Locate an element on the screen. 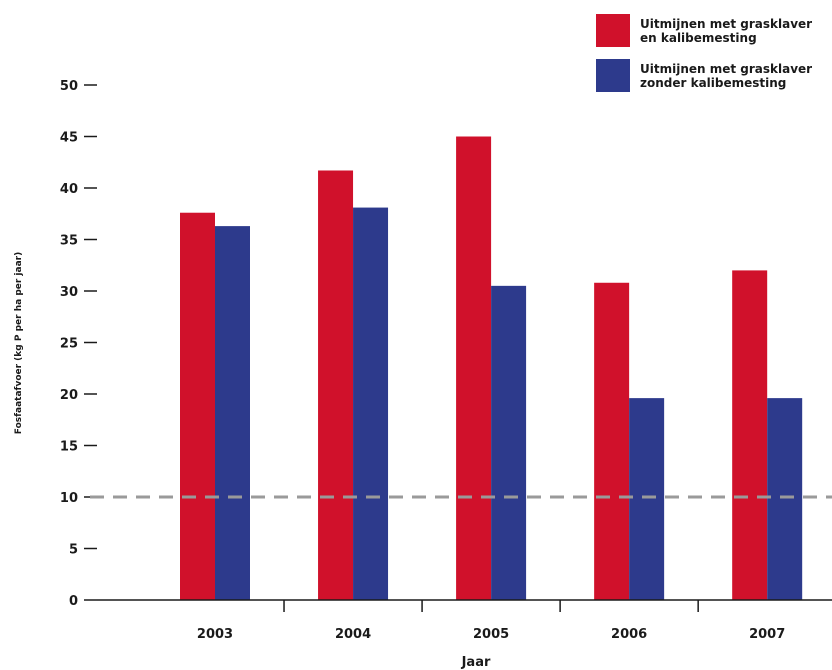 Image resolution: width=832 pixels, height=670 pixels. legend-swatch-blue is located at coordinates (613, 75).